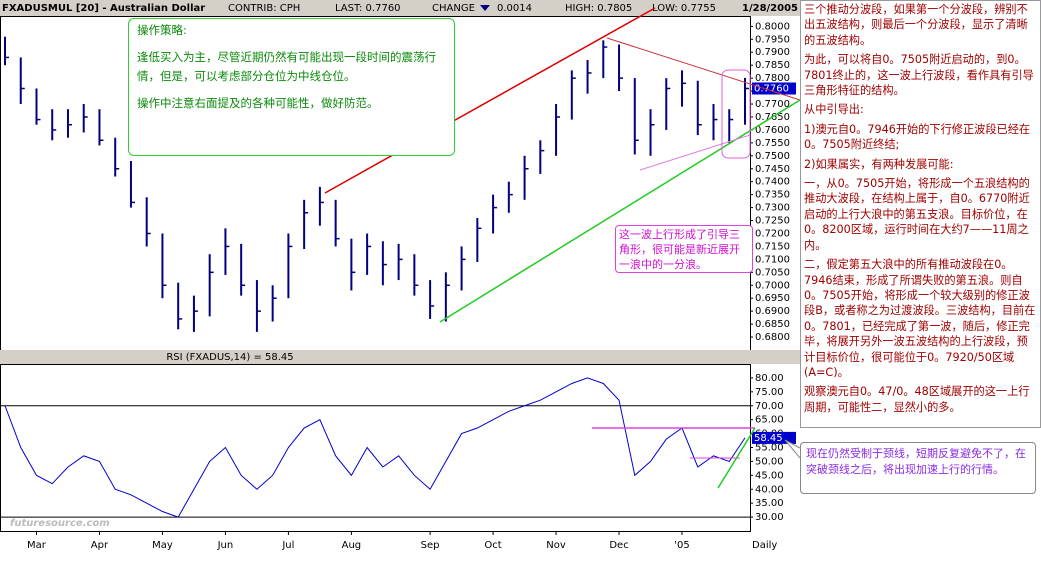 This screenshot has height=562, width=1041. Describe the element at coordinates (490, 100) in the screenshot. I see `resistance-trendline` at that location.